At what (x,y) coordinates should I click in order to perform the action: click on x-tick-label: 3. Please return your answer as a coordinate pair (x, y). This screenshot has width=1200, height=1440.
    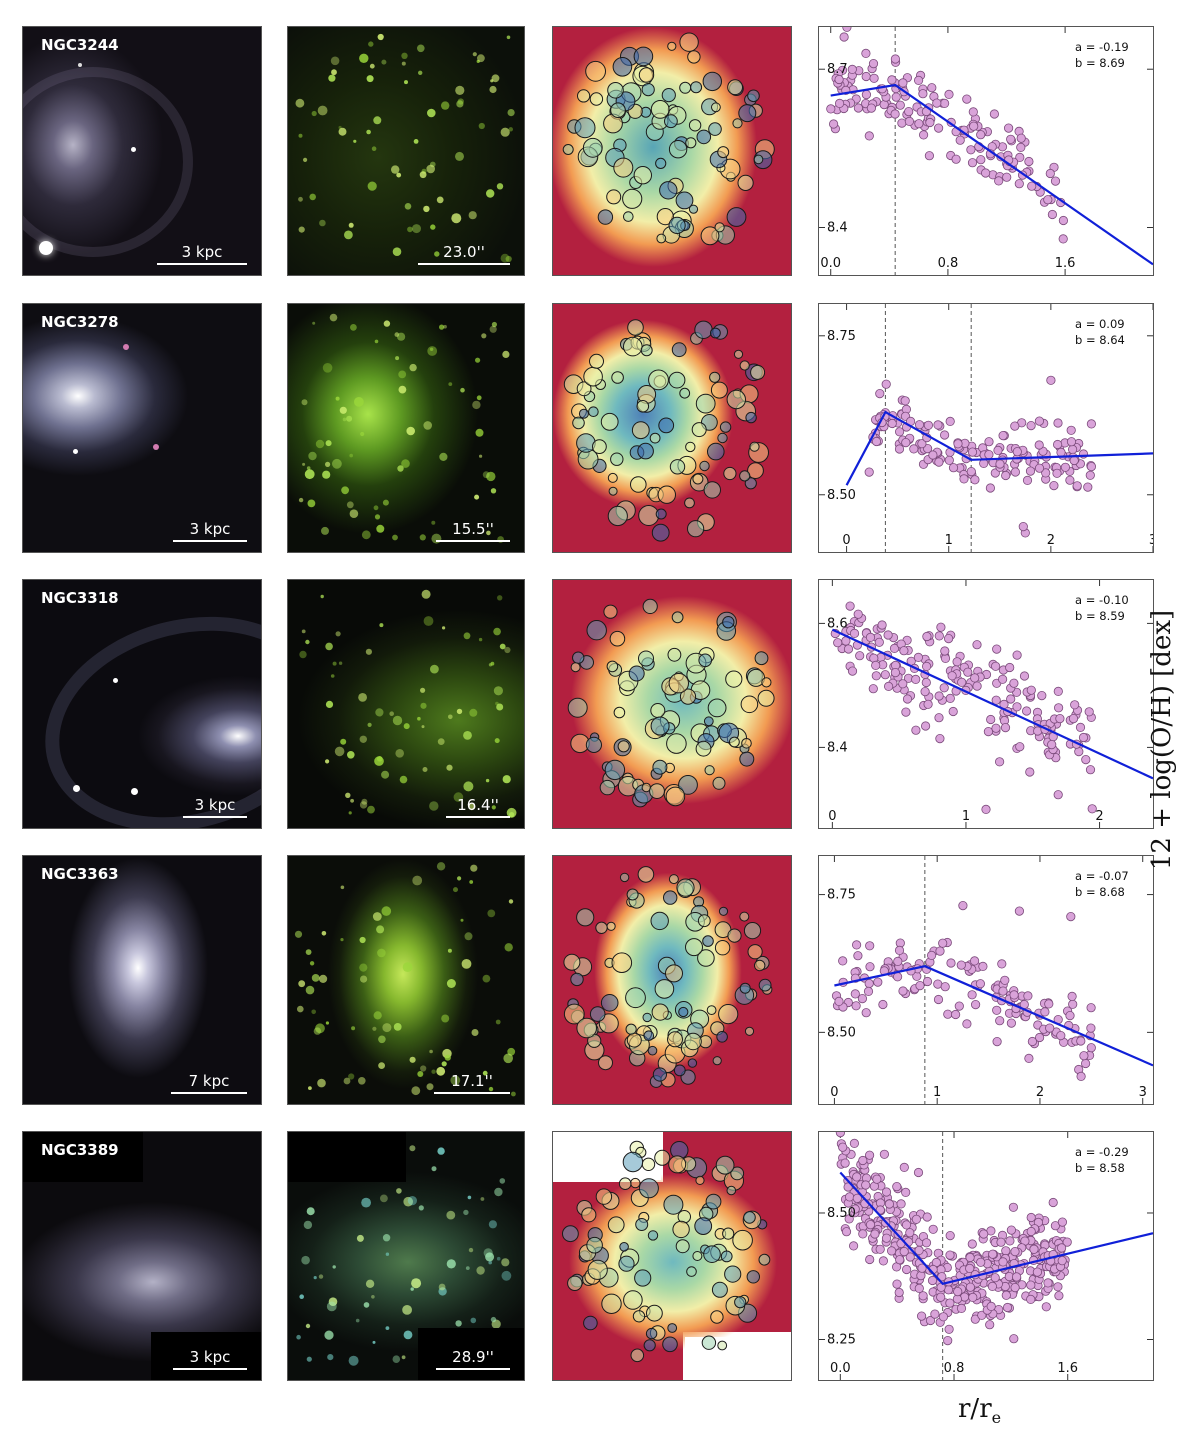
    Looking at the image, I should click on (1143, 1092).